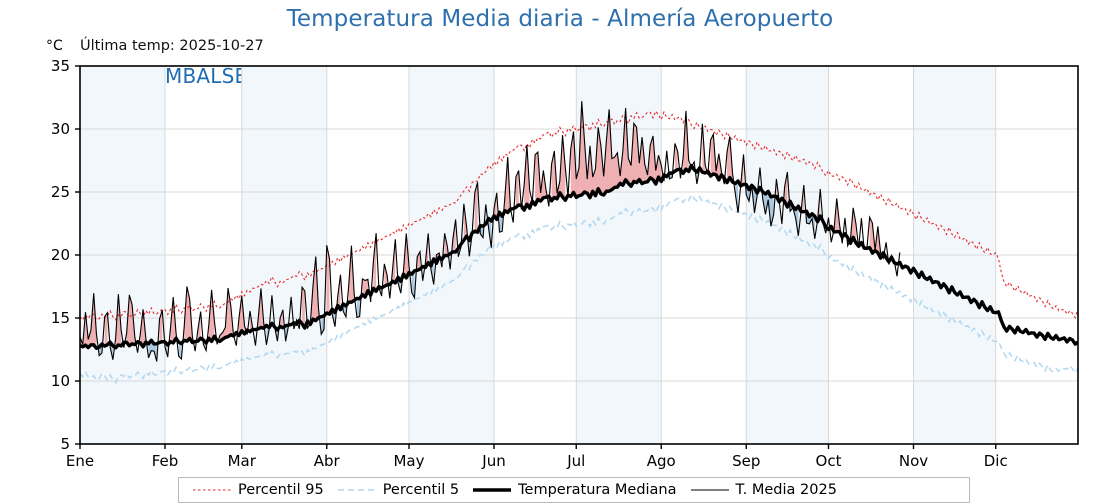 This screenshot has width=1120, height=503. I want to click on legend-label: Percentil 95, so click(281, 490).